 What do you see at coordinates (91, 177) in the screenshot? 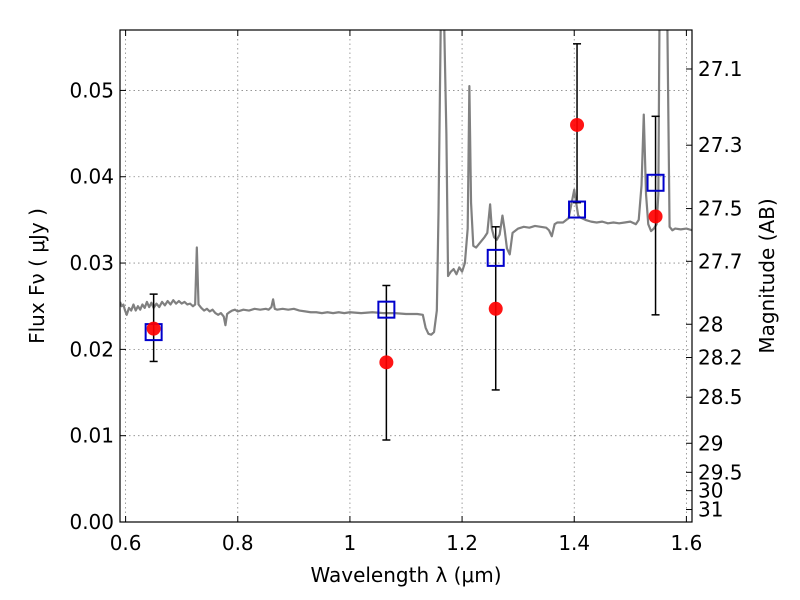
I see `y-tick-label: 0.04` at bounding box center [91, 177].